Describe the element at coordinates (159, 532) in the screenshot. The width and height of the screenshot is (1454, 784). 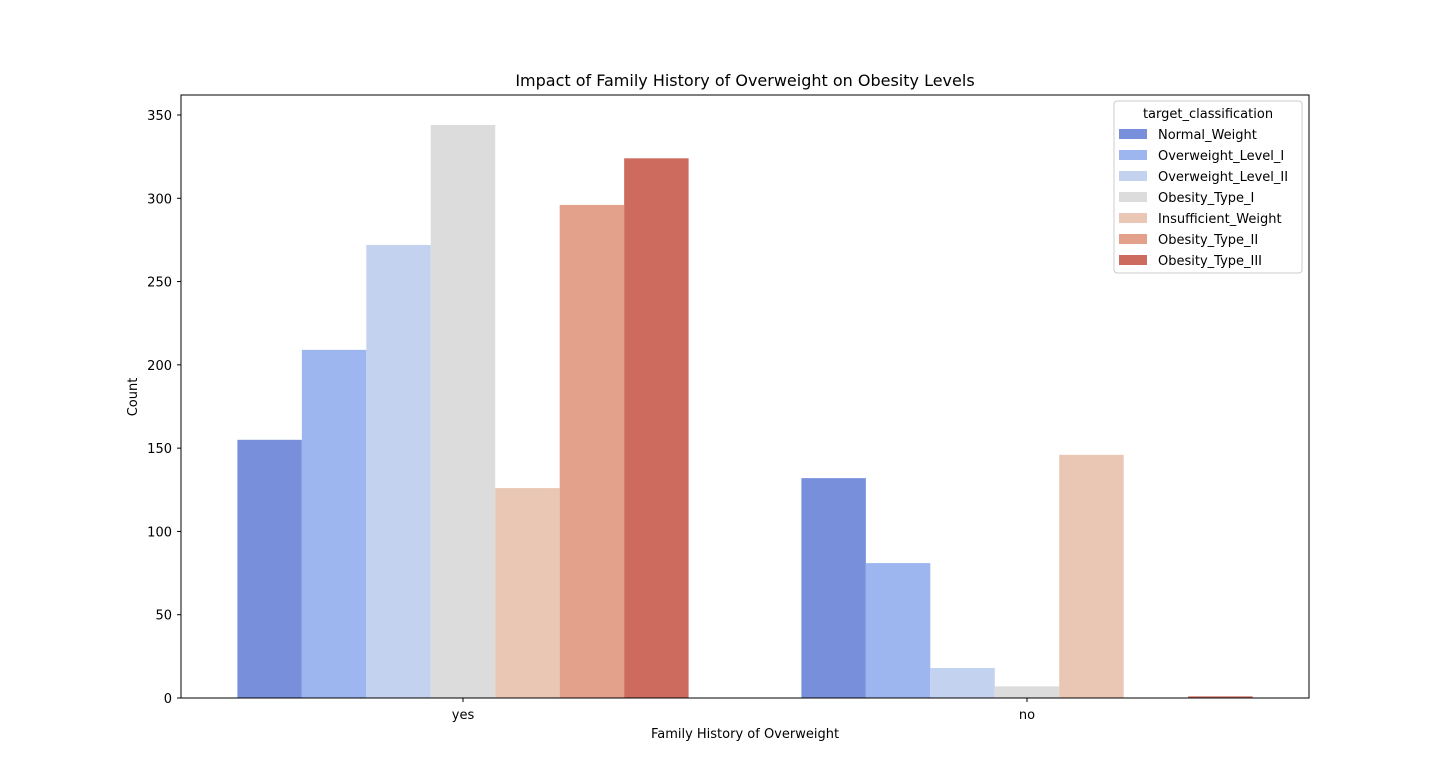
I see `y-tick-label: 100` at that location.